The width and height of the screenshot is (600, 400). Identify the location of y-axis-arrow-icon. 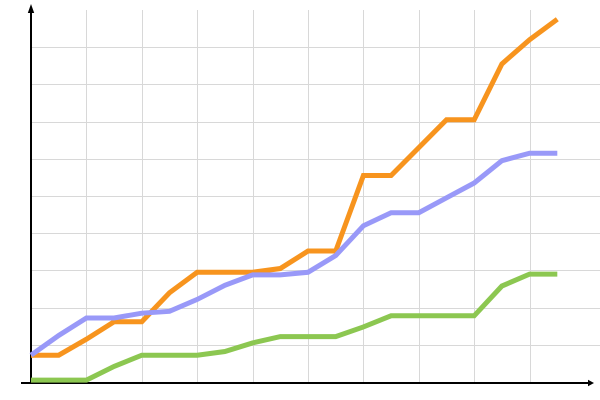
(31, 8).